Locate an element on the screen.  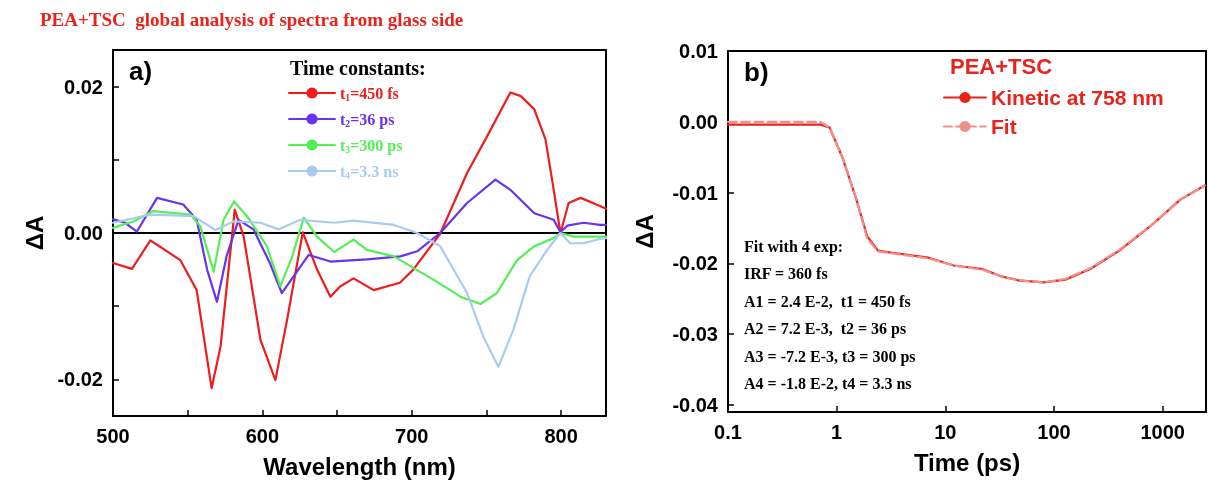
x-tick-label: 1000 is located at coordinates (1162, 432).